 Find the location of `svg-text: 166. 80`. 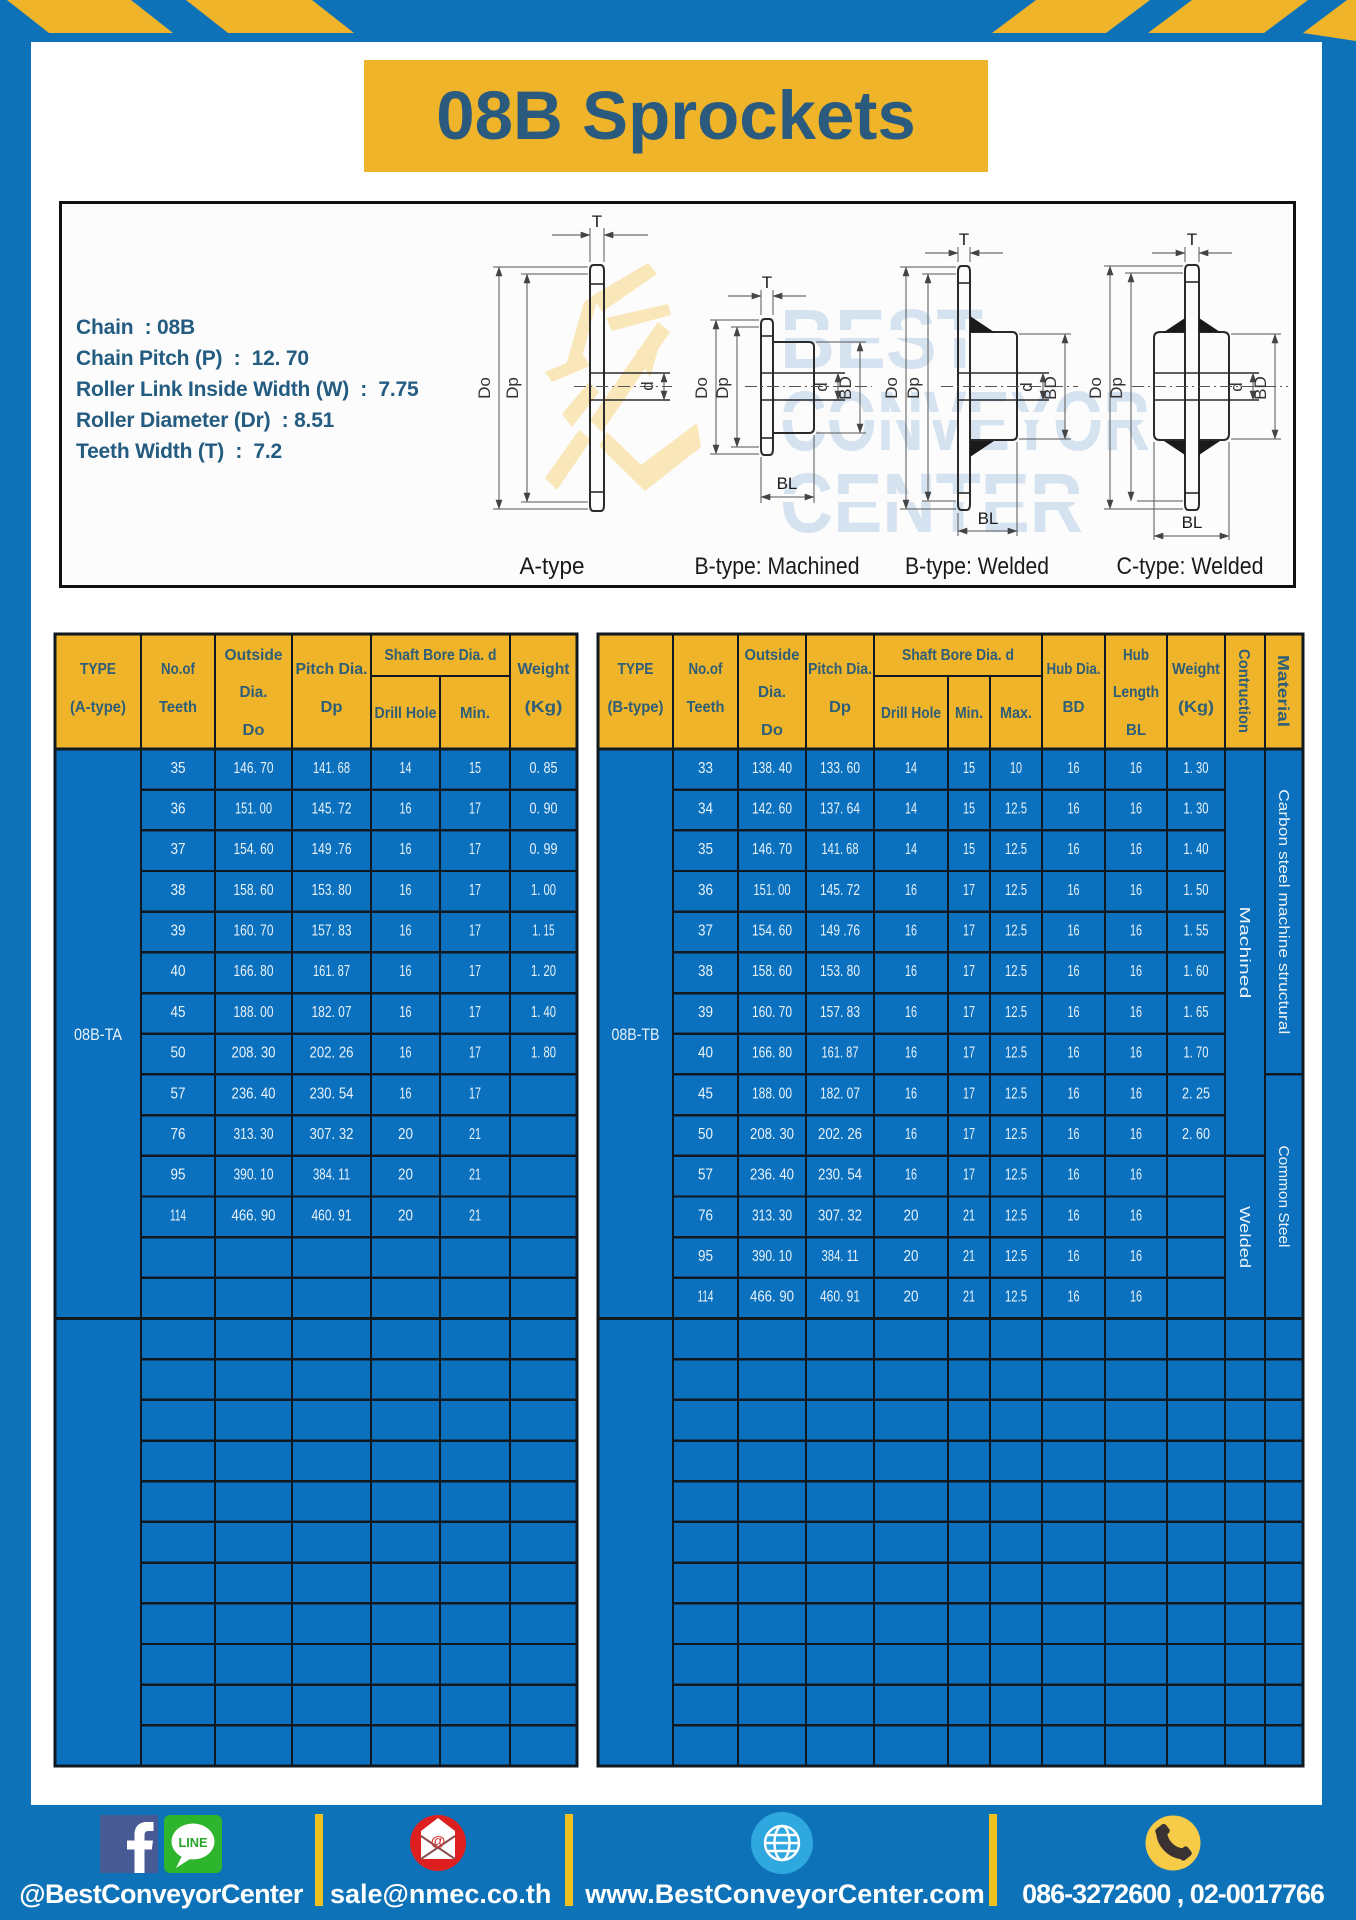

svg-text: 166. 80 is located at coordinates (254, 971).